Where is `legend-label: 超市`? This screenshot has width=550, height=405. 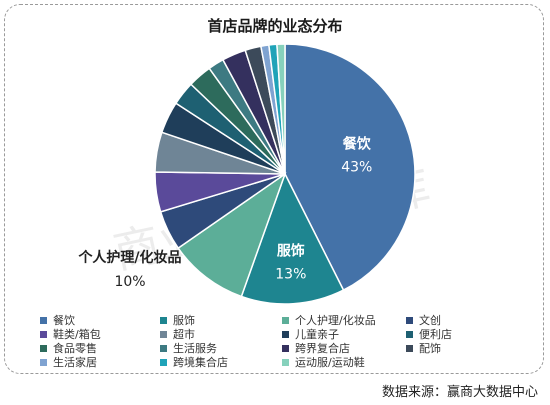 legend-label: 超市 is located at coordinates (184, 334).